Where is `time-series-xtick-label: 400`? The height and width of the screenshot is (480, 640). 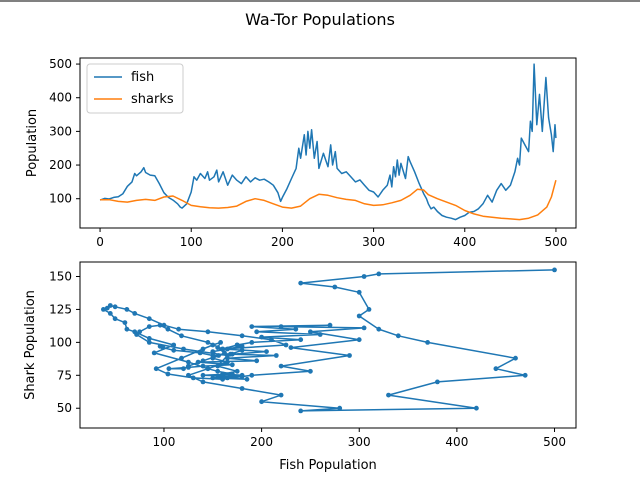
time-series-xtick-label: 400 is located at coordinates (464, 242).